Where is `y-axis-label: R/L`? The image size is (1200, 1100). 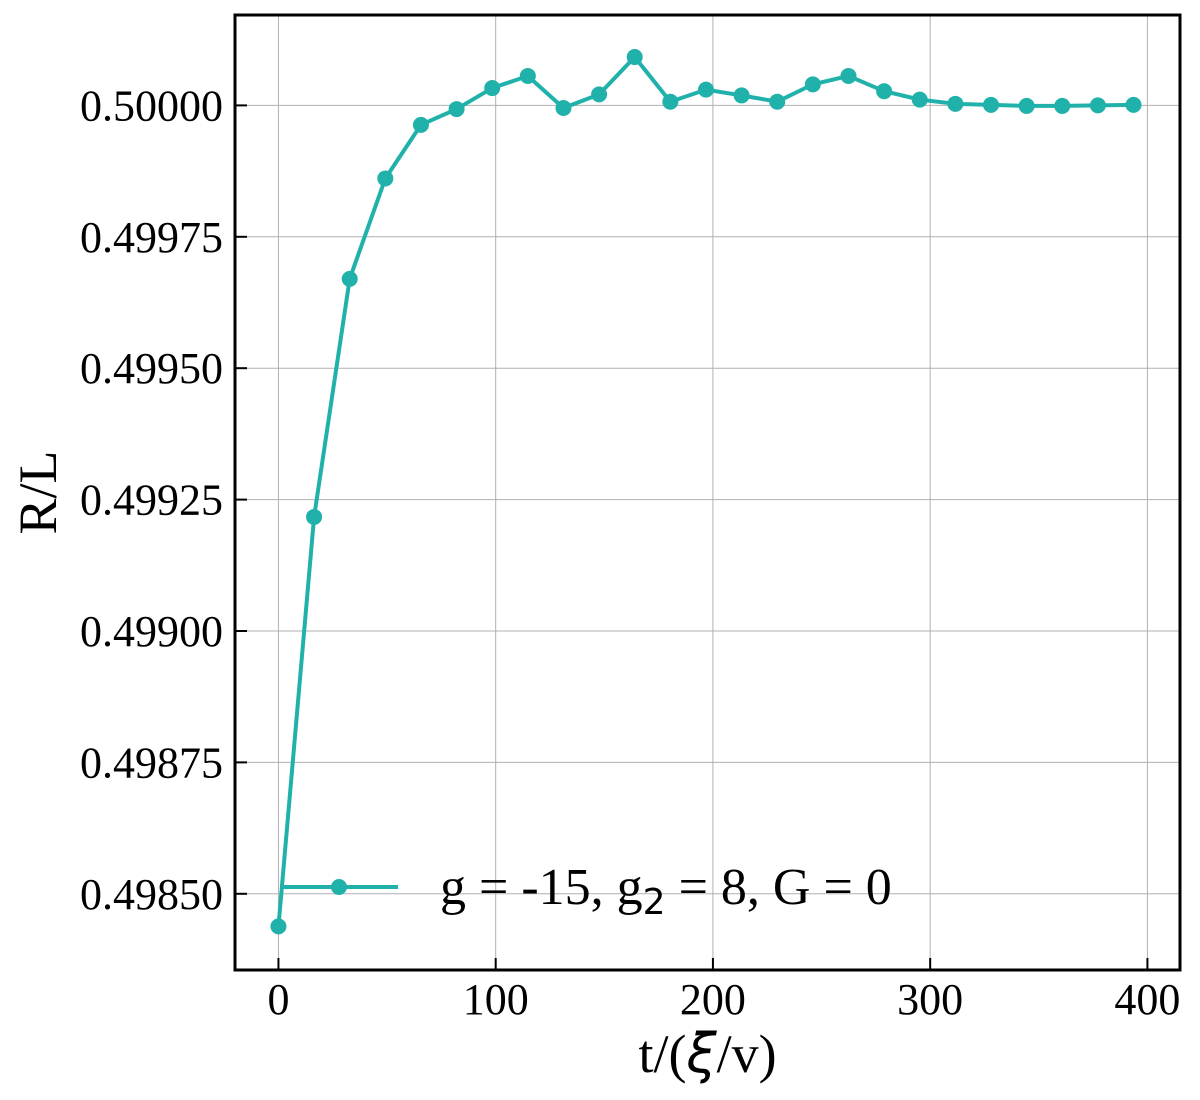
y-axis-label: R/L is located at coordinates (38, 492).